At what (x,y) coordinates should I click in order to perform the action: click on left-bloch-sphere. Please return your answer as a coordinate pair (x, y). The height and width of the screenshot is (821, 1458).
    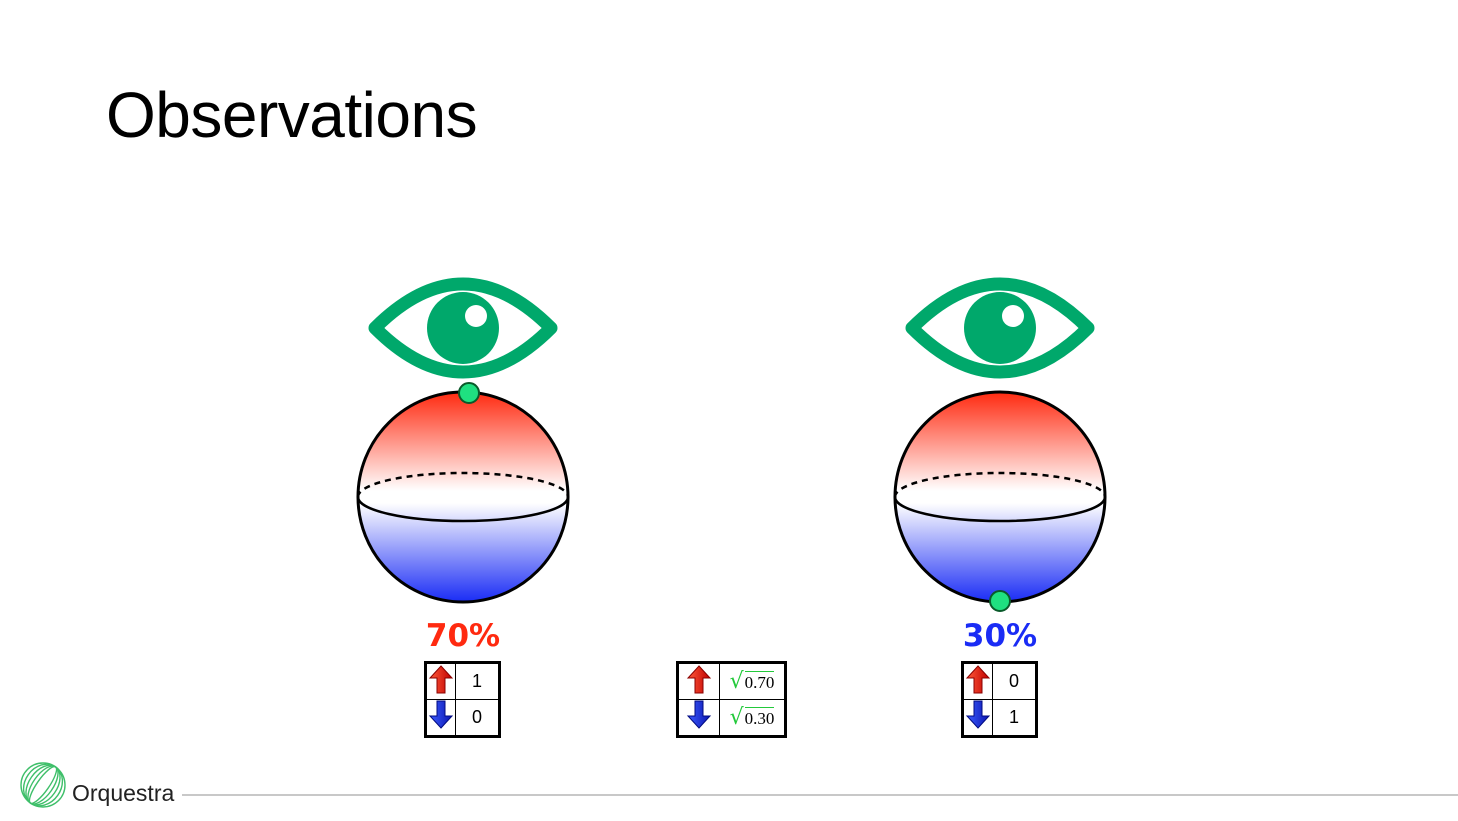
    Looking at the image, I should click on (463, 497).